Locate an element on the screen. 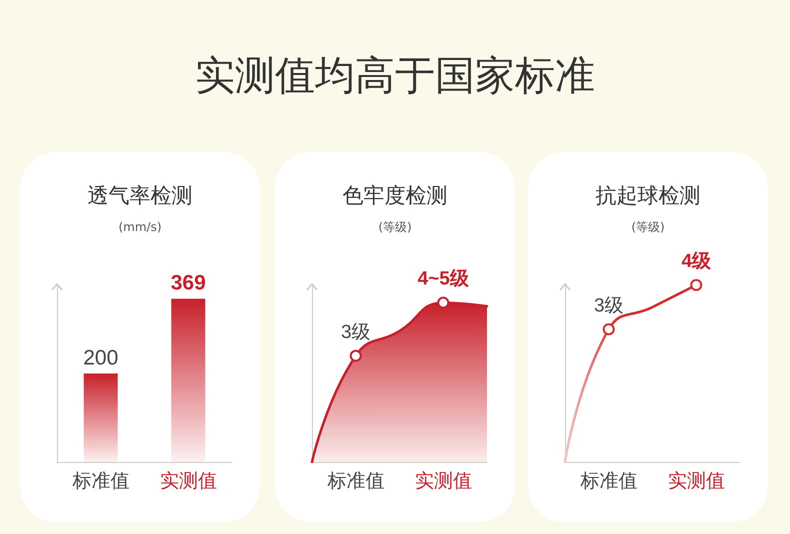 The image size is (790, 534). data-label: 4级 is located at coordinates (696, 261).